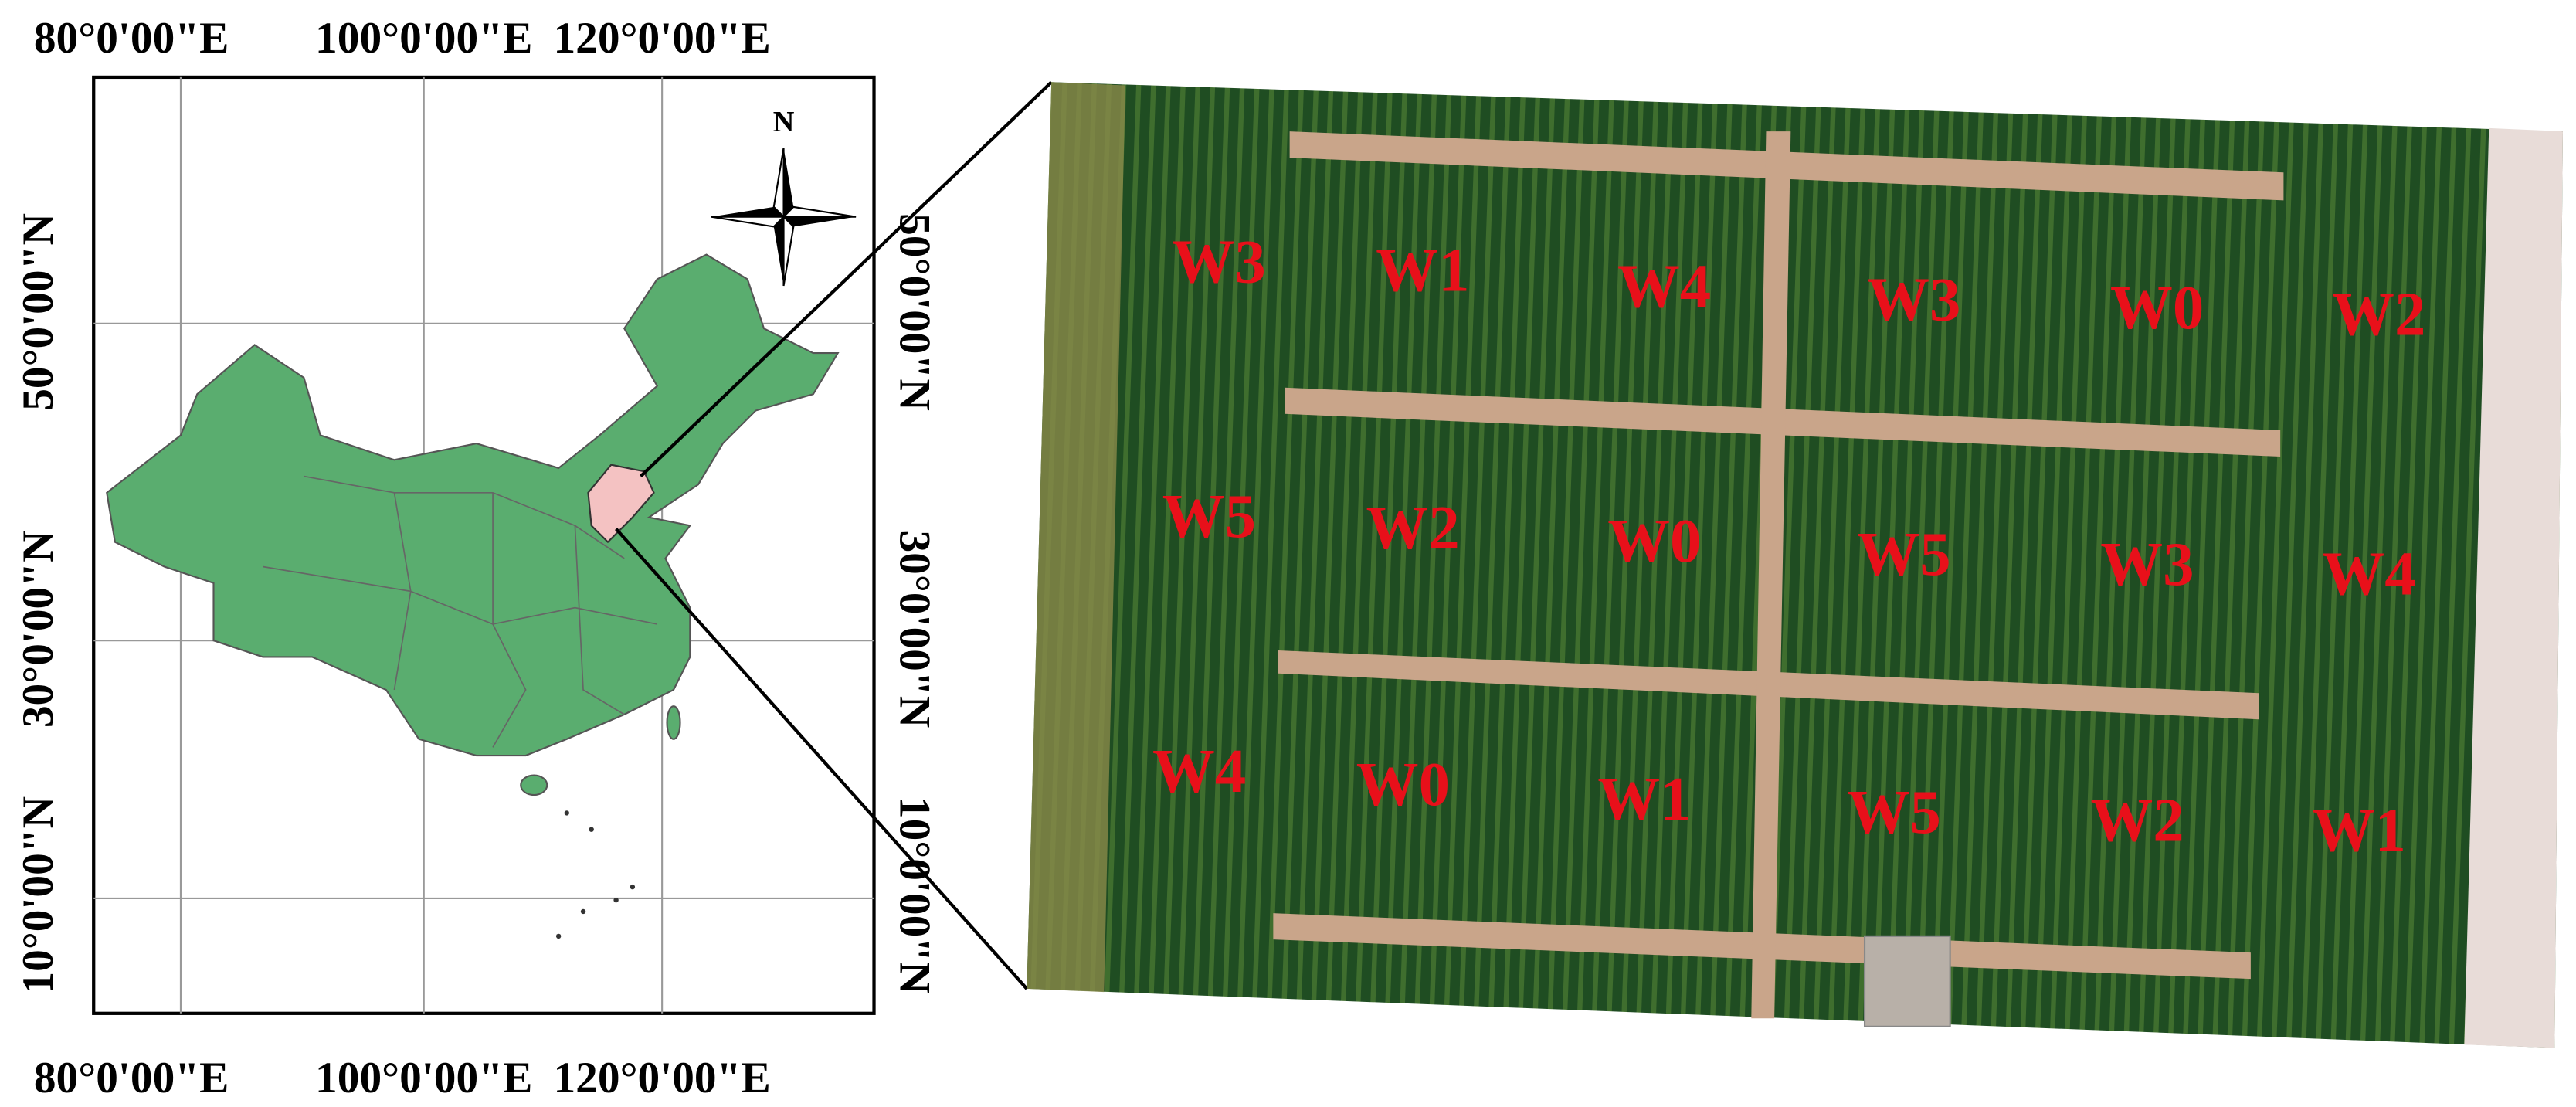 This screenshot has width=2576, height=1107. I want to click on station, so click(1907, 981).